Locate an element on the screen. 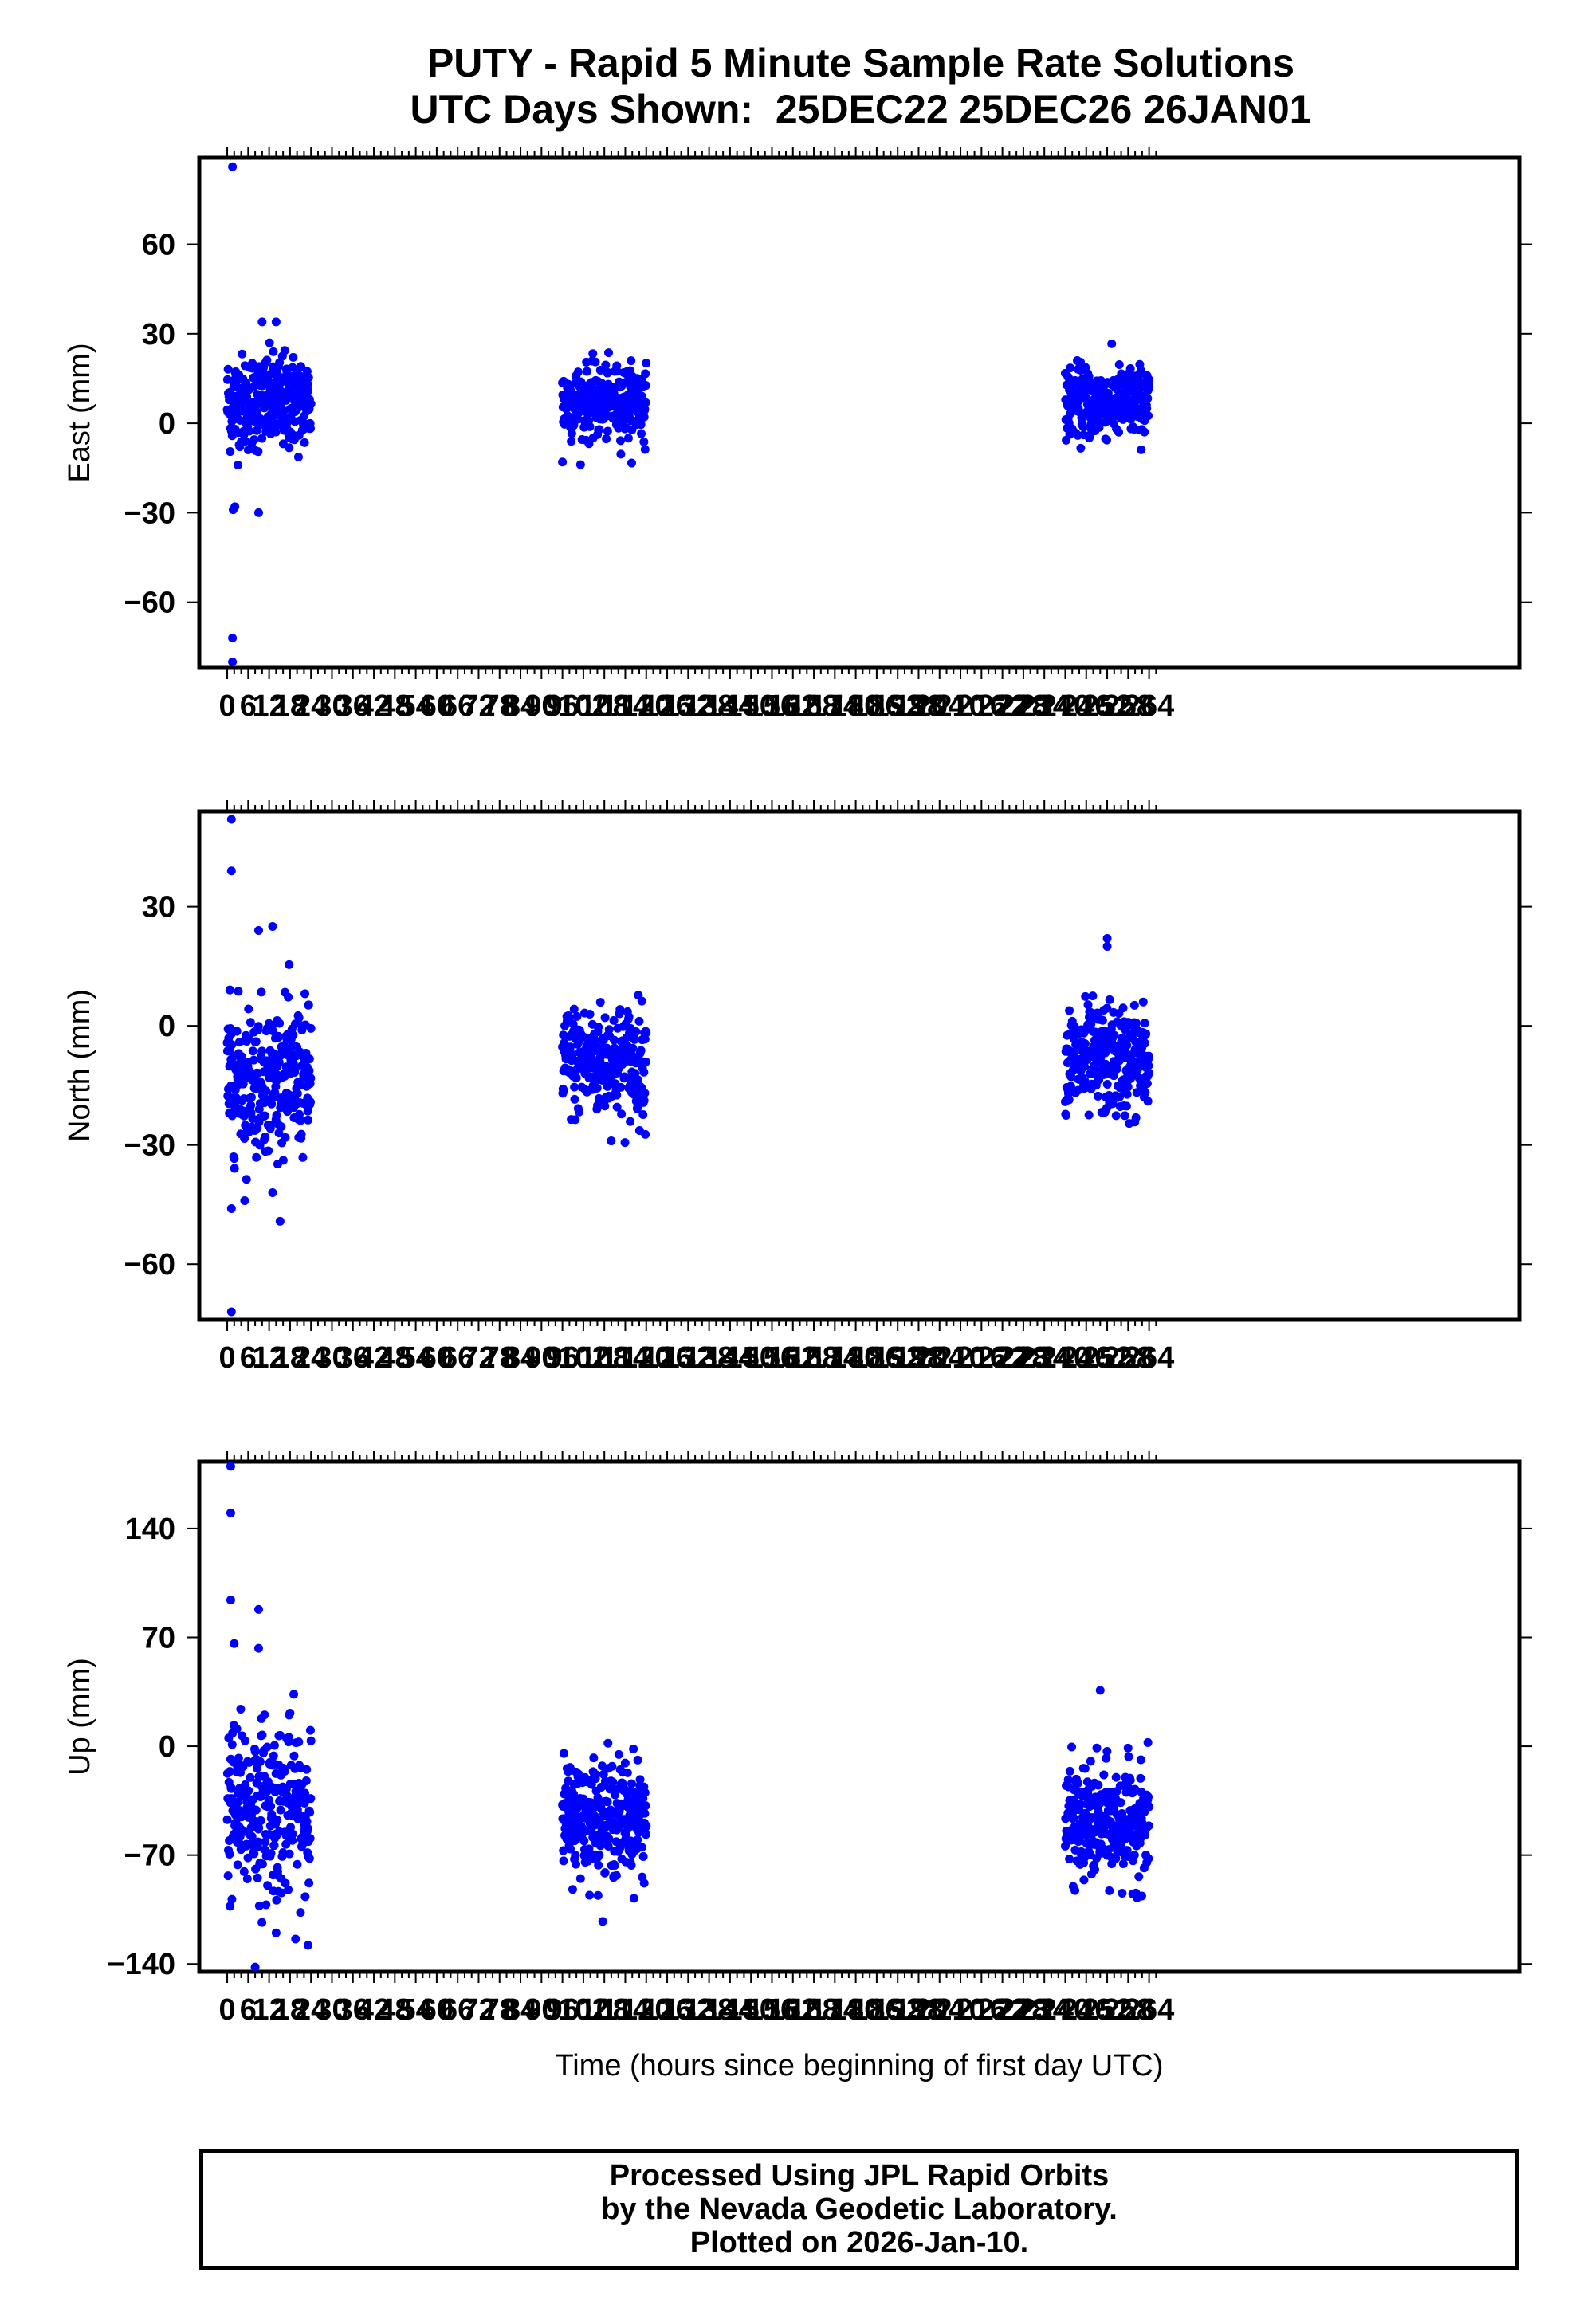  x-tick-label: 126 is located at coordinates (667, 2010).